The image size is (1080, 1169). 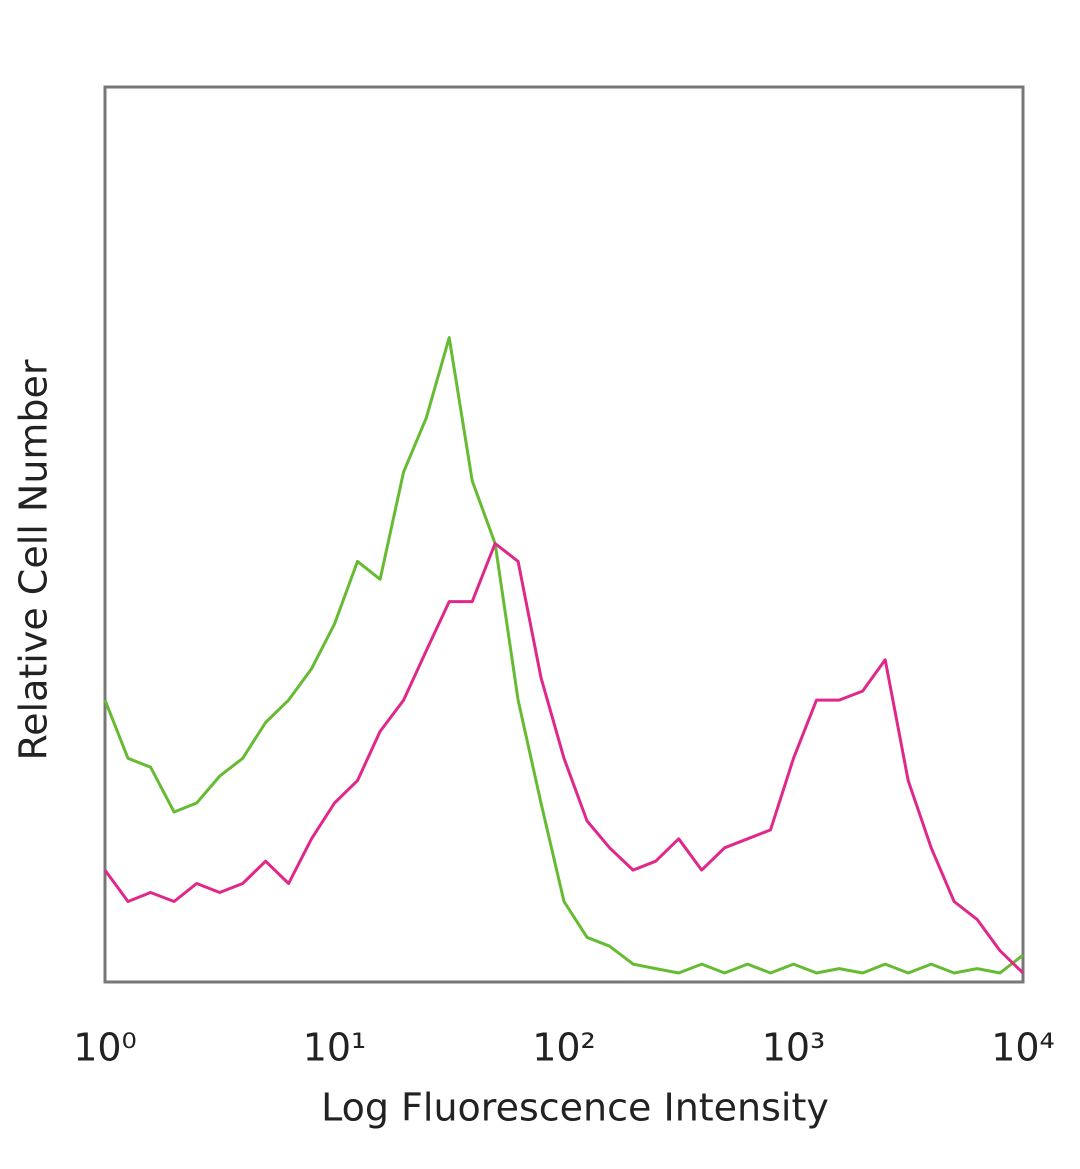 What do you see at coordinates (34, 559) in the screenshot?
I see `y-axis-label: Relative Cell Number` at bounding box center [34, 559].